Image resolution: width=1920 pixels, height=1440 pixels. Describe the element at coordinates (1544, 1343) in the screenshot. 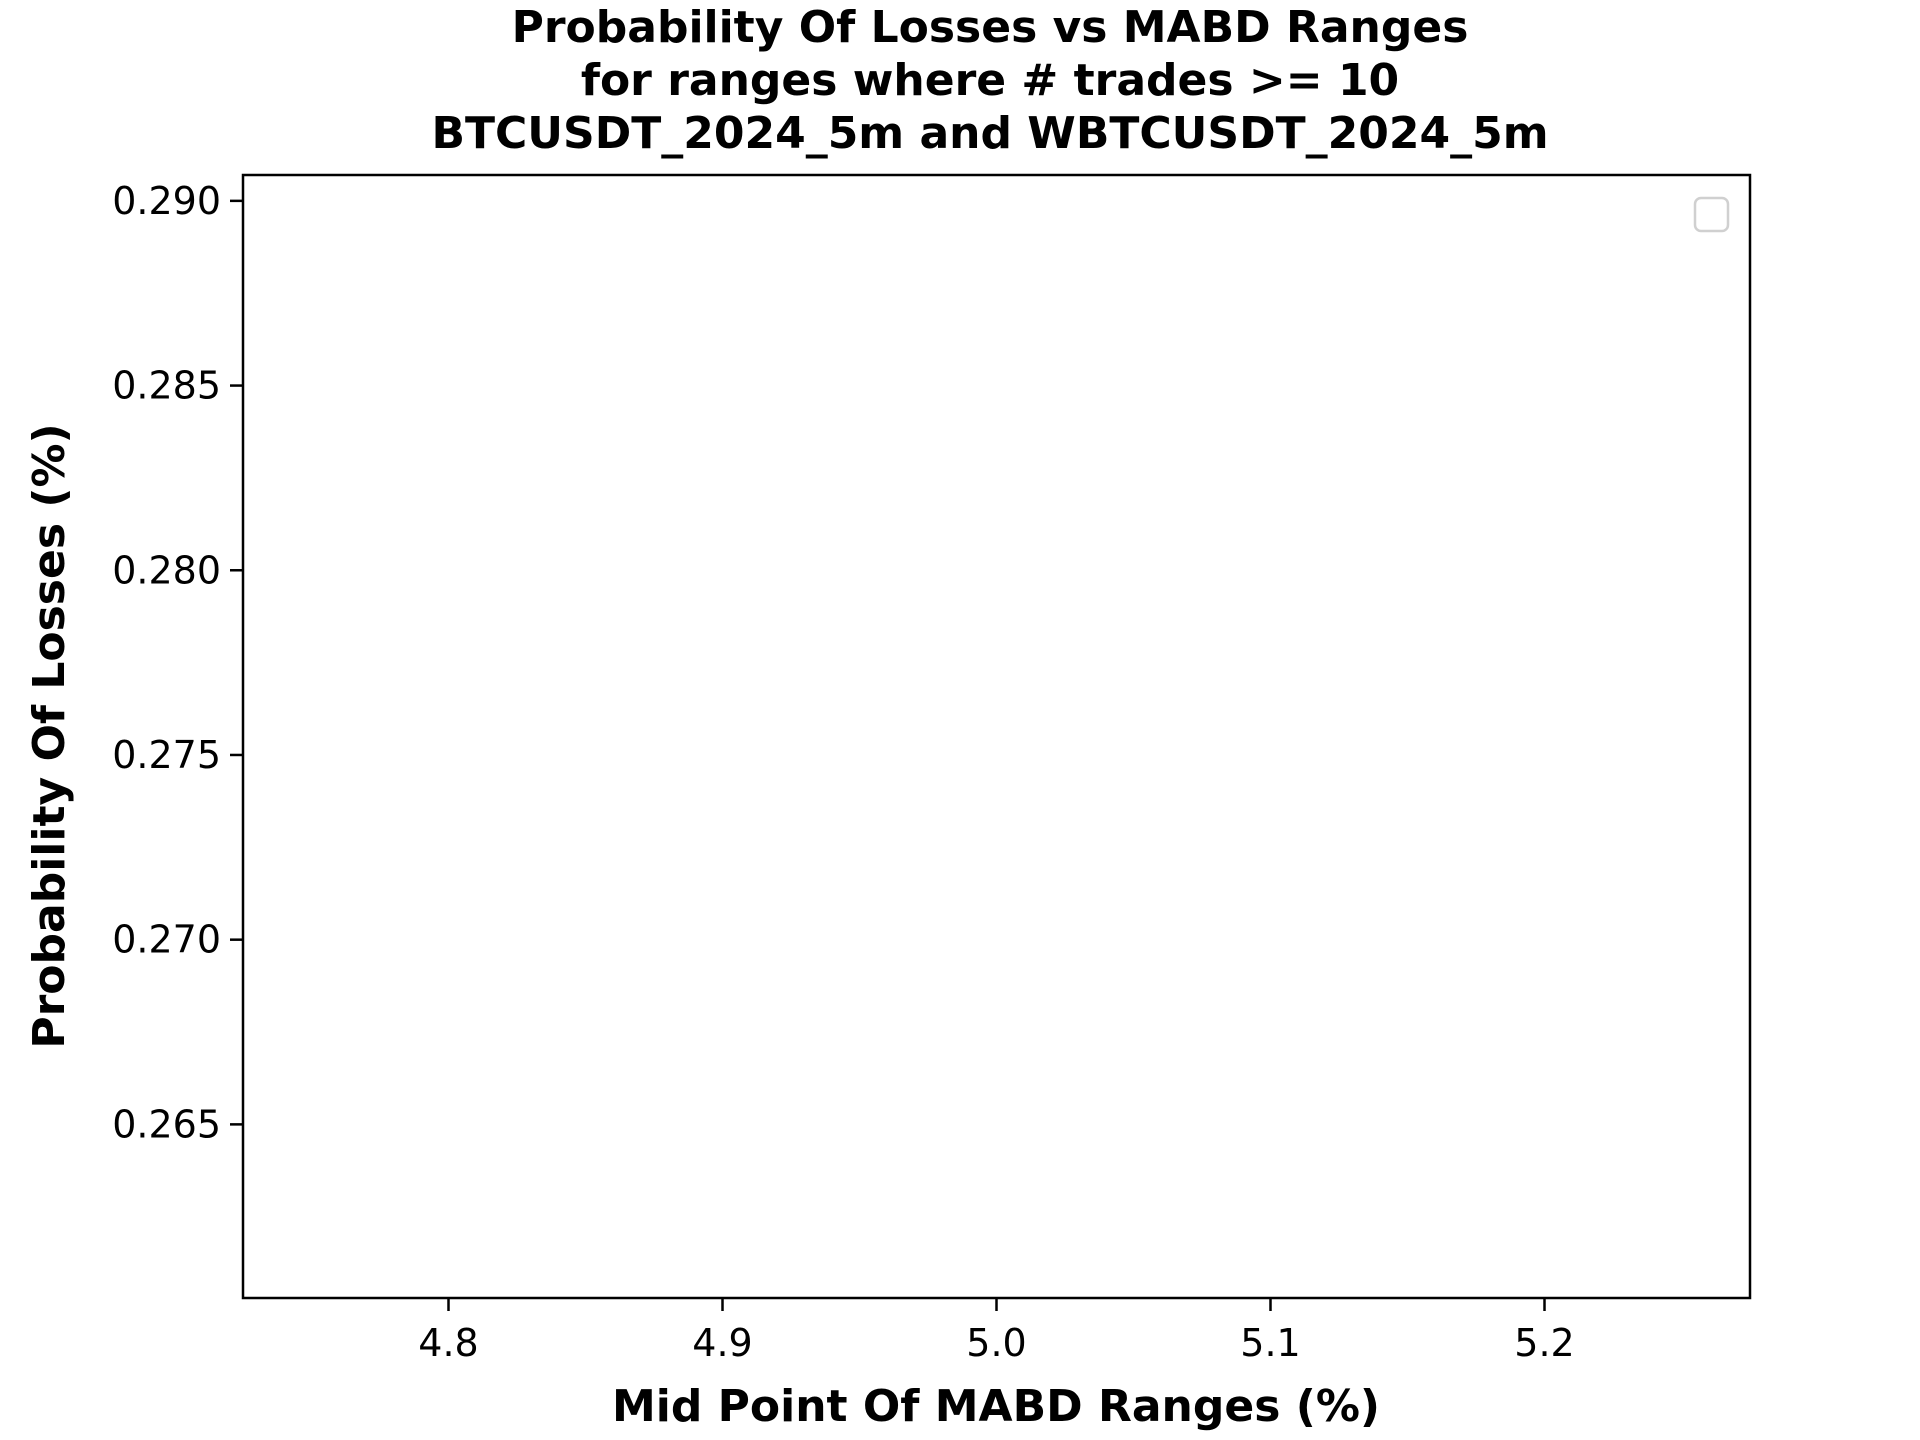

I see `x-tick-label: 5.2` at that location.